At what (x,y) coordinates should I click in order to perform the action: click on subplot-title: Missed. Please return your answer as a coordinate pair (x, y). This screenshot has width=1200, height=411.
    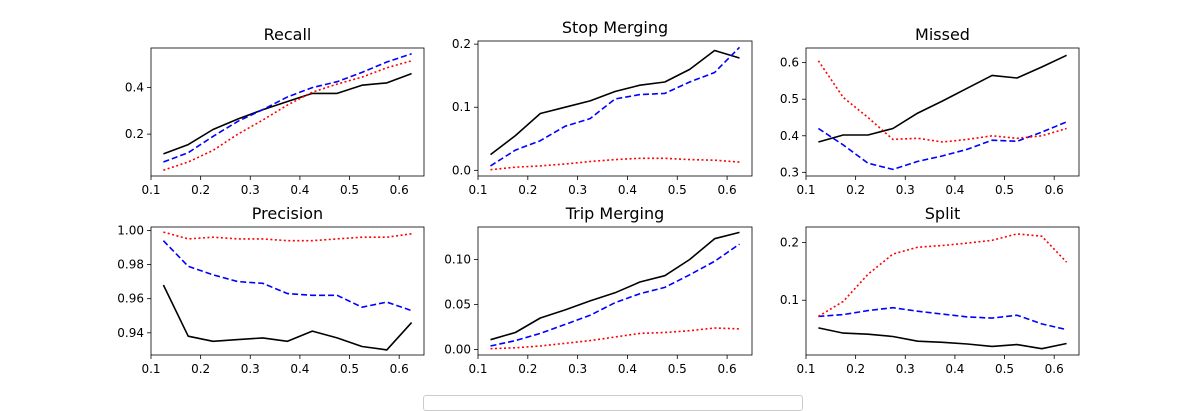
    Looking at the image, I should click on (942, 34).